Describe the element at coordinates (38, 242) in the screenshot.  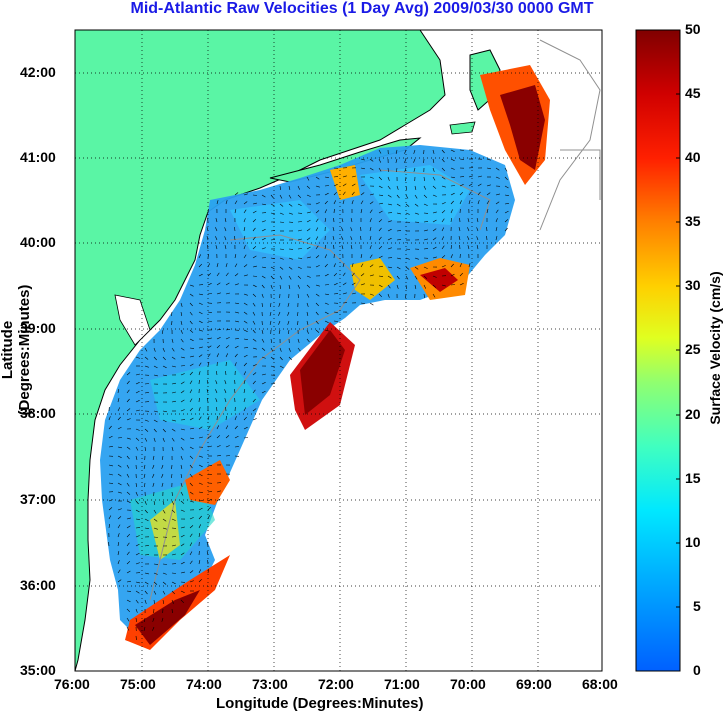
I see `y-tick-label: 40:00` at that location.